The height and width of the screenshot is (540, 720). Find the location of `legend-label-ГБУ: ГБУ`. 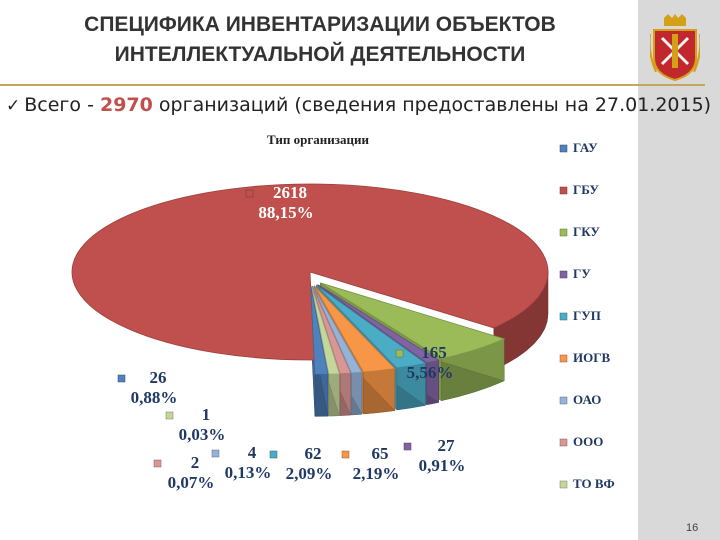

legend-label-ГБУ: ГБУ is located at coordinates (586, 189).